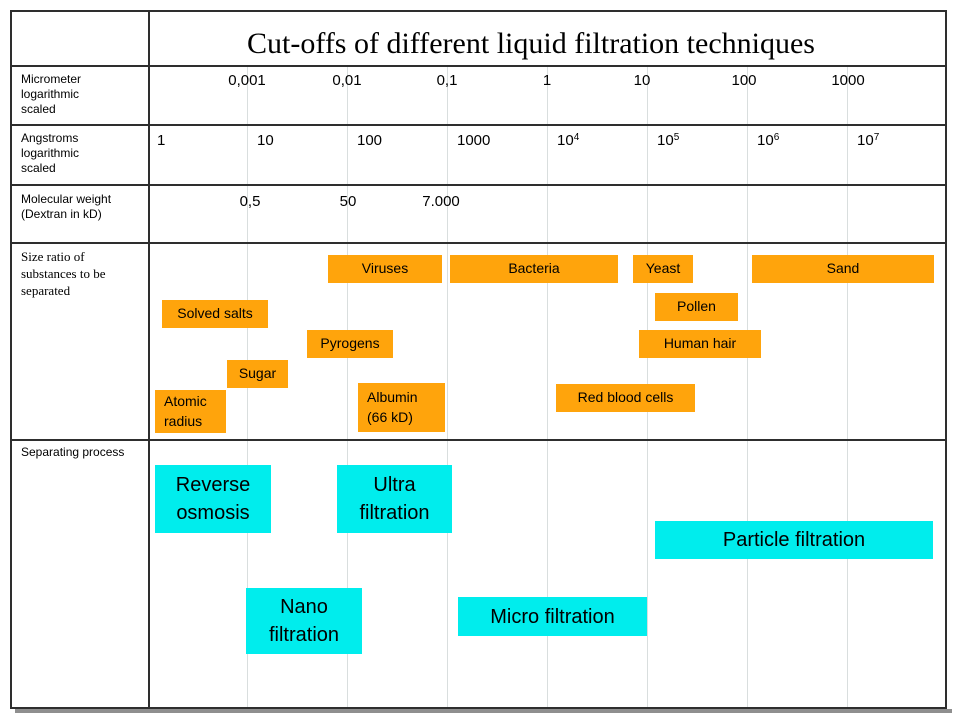 This screenshot has height=720, width=960. I want to click on micrometer-tick: 10, so click(642, 80).